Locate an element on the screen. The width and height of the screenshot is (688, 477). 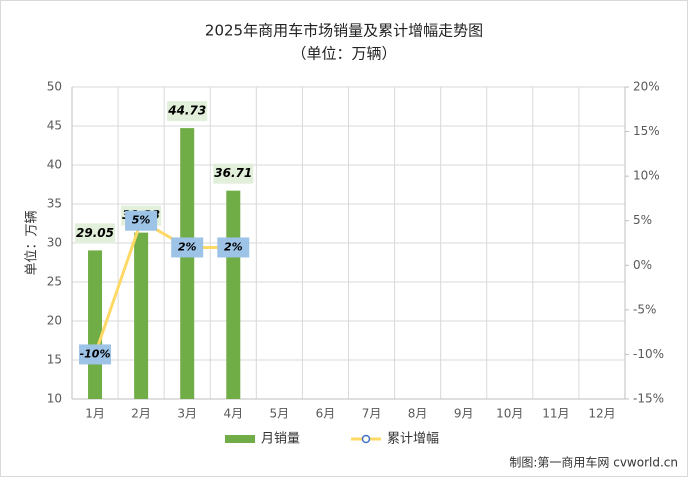
value-label: 29.05 is located at coordinates (95, 233).